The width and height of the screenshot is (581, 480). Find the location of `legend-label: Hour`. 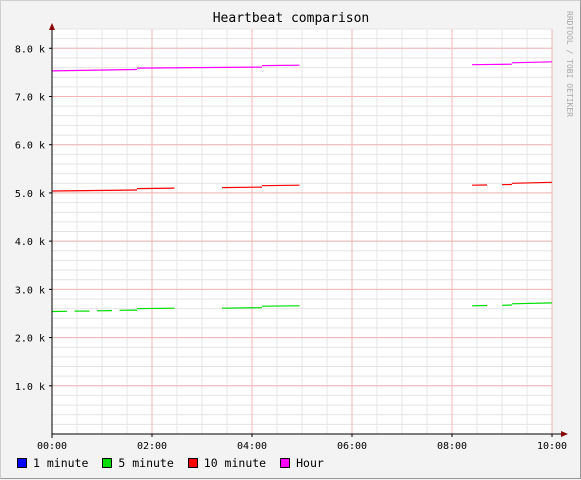

legend-label: Hour is located at coordinates (310, 463).